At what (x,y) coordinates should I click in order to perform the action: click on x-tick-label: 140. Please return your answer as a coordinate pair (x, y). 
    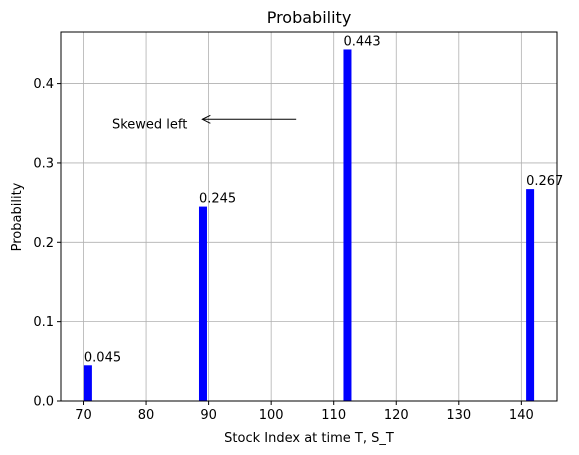
    Looking at the image, I should click on (521, 415).